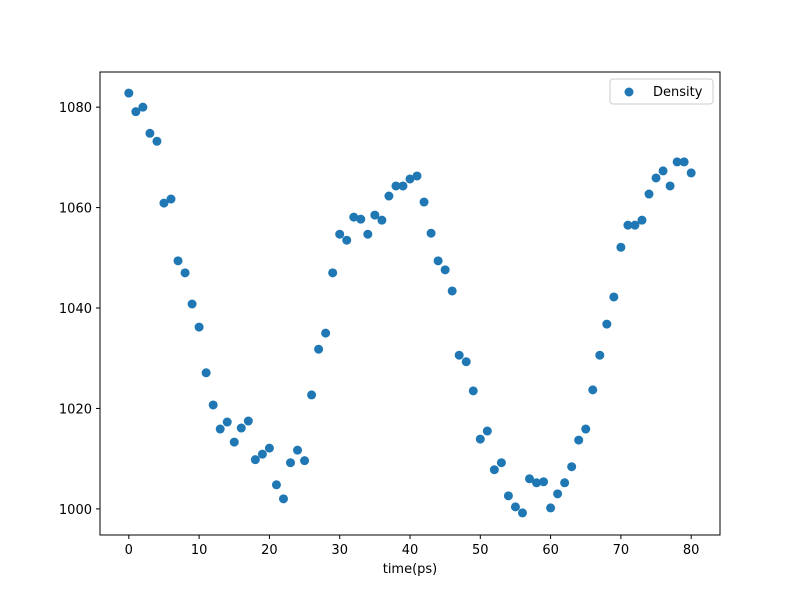 The image size is (800, 604). Describe the element at coordinates (621, 550) in the screenshot. I see `x-tick-label: 70` at that location.